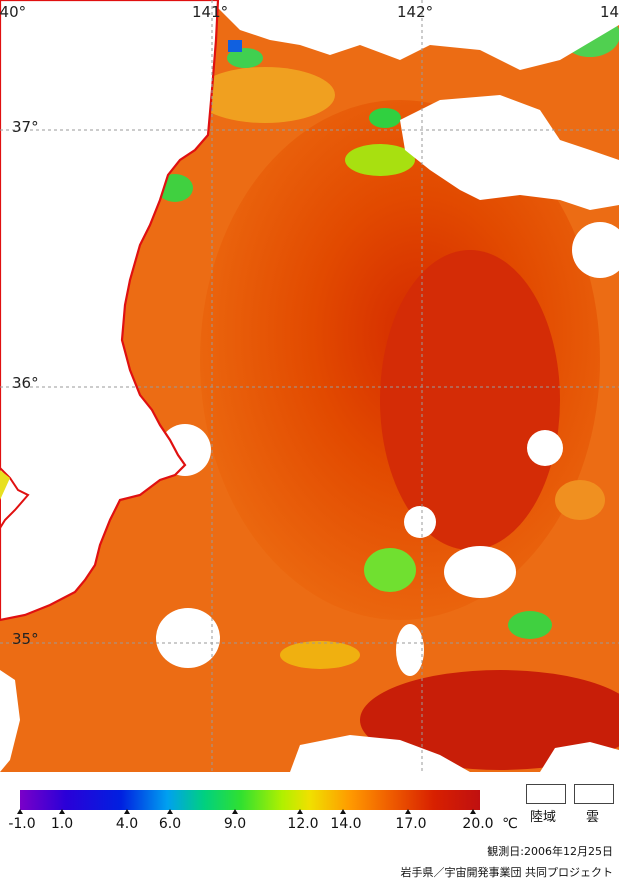 The image size is (619, 881). What do you see at coordinates (489, 720) in the screenshot?
I see `warm-band-south` at bounding box center [489, 720].